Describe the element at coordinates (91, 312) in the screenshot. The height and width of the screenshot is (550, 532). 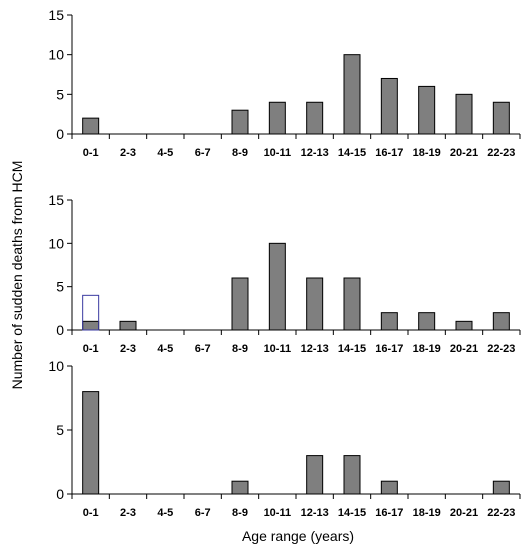
I see `outline-bar` at that location.